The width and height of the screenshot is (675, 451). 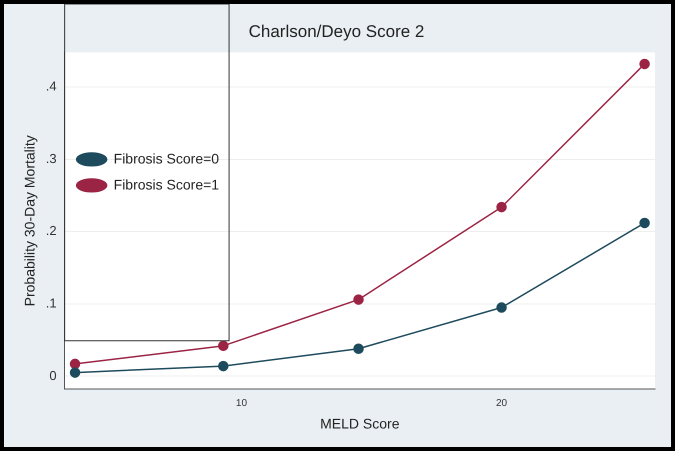 What do you see at coordinates (53, 375) in the screenshot?
I see `y-tick-label: 0` at bounding box center [53, 375].